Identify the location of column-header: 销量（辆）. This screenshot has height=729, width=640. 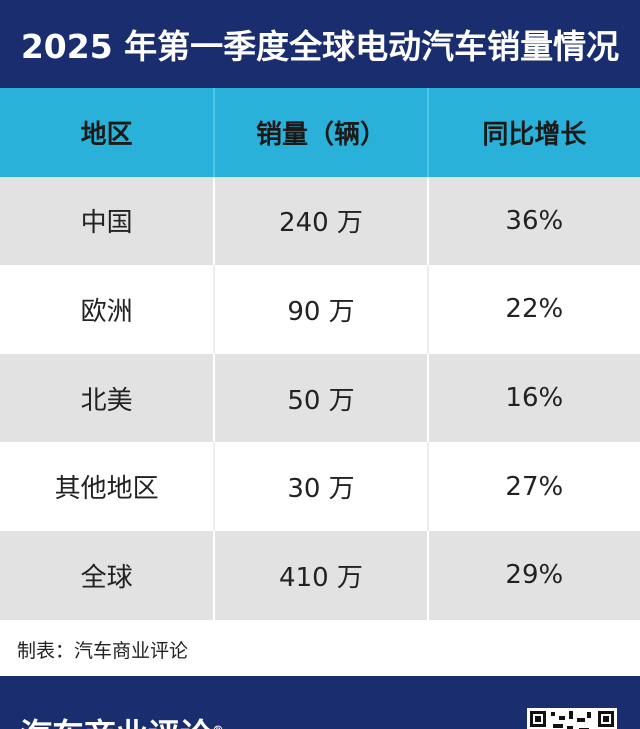
(319, 132).